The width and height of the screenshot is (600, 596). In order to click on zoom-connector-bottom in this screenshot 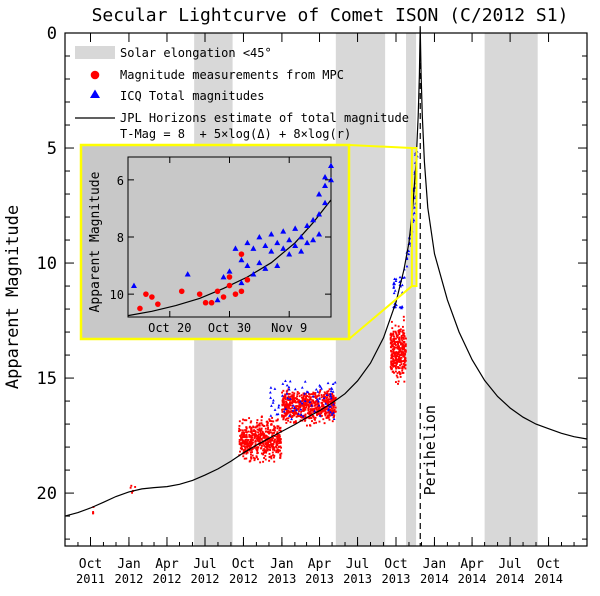, I will do `click(380, 312)`.